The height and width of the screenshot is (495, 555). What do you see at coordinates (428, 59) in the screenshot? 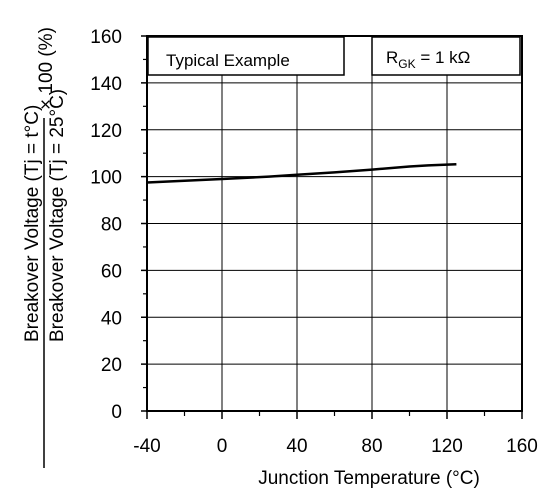
I see `annotation-rgk: RGK = 1 kΩ` at bounding box center [428, 59].